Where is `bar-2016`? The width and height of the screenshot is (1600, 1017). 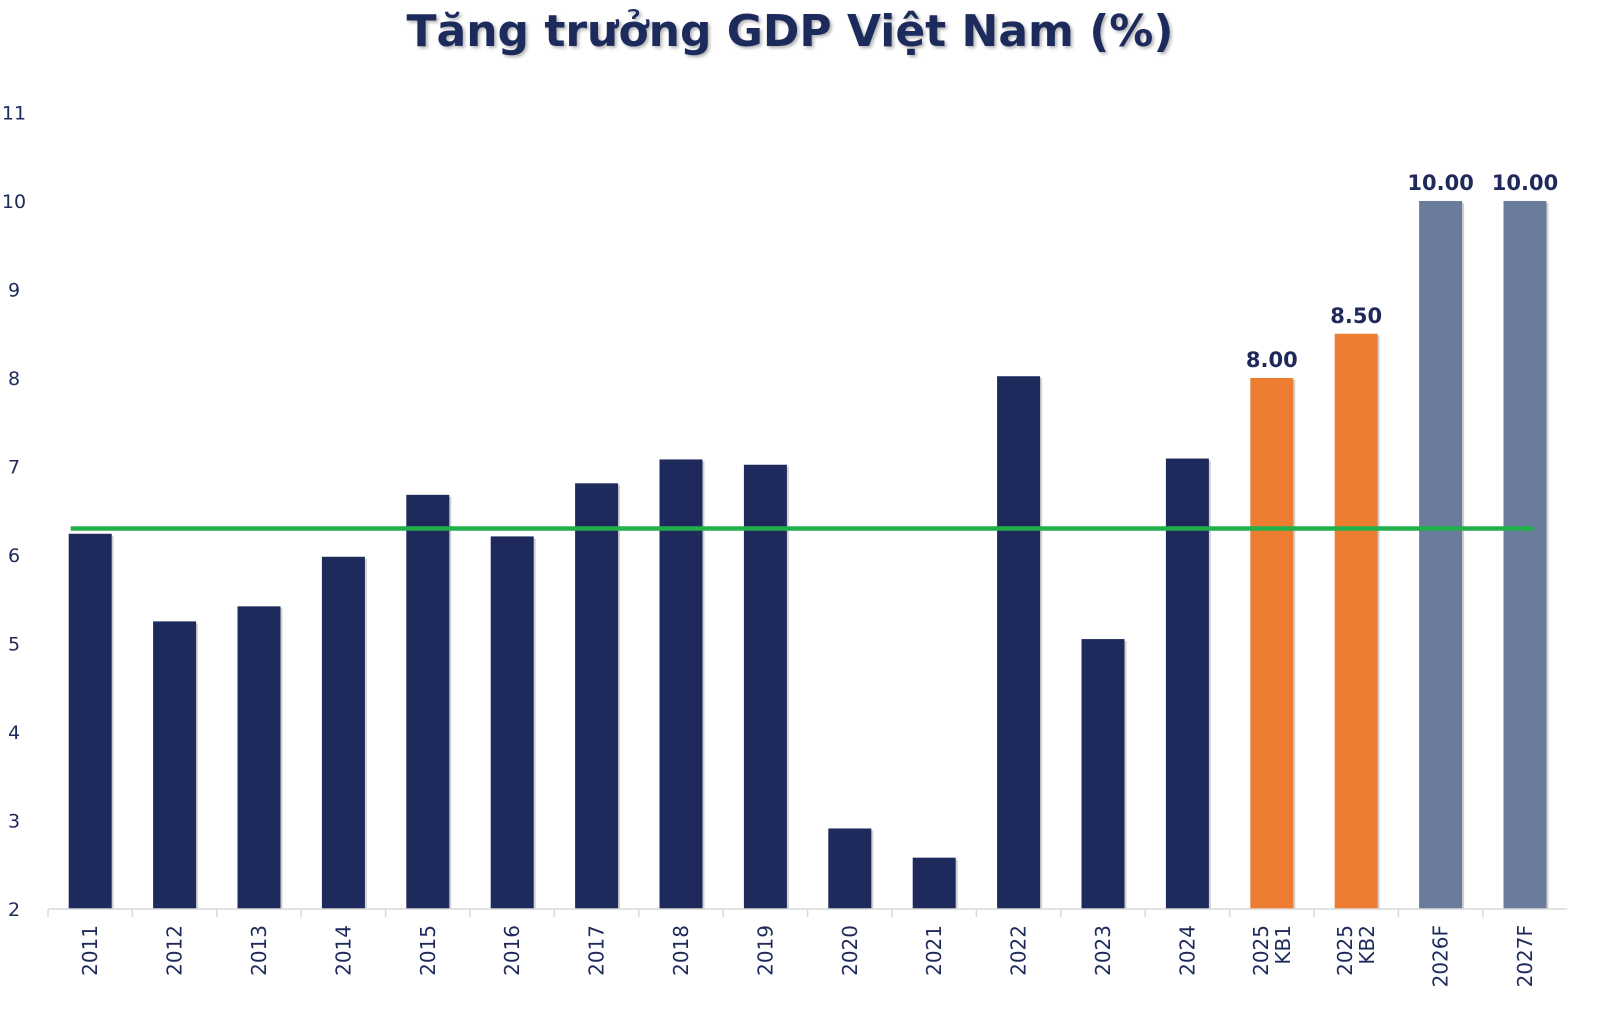
bar-2016 is located at coordinates (512, 722).